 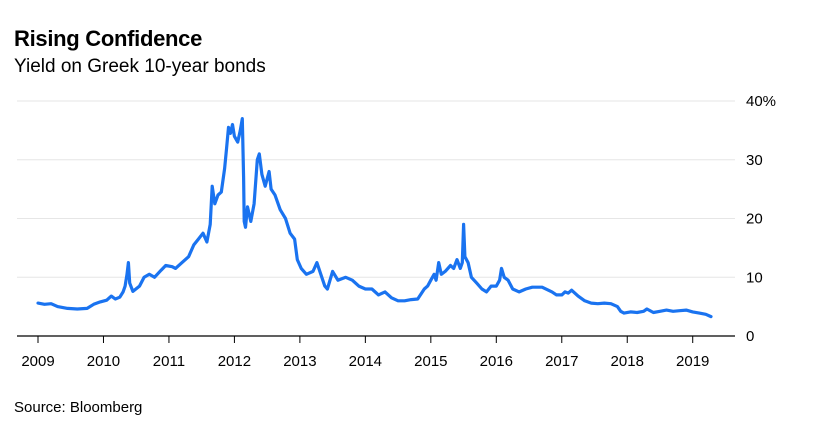 What do you see at coordinates (103, 361) in the screenshot?
I see `x-tick-label: 2010` at bounding box center [103, 361].